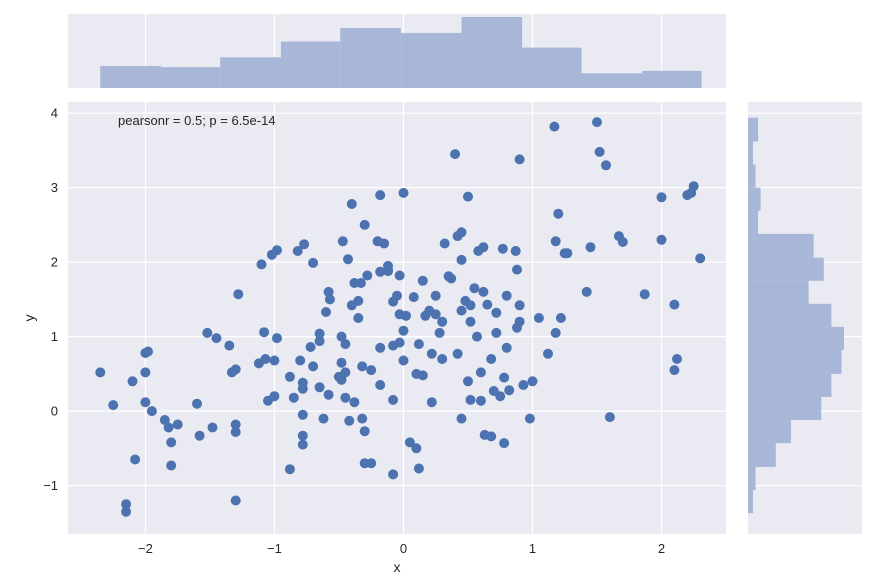 The height and width of the screenshot is (576, 875). Describe the element at coordinates (779, 560) in the screenshot. I see `watermark-text: https://blog.csdn.net/tzyyy1` at that location.